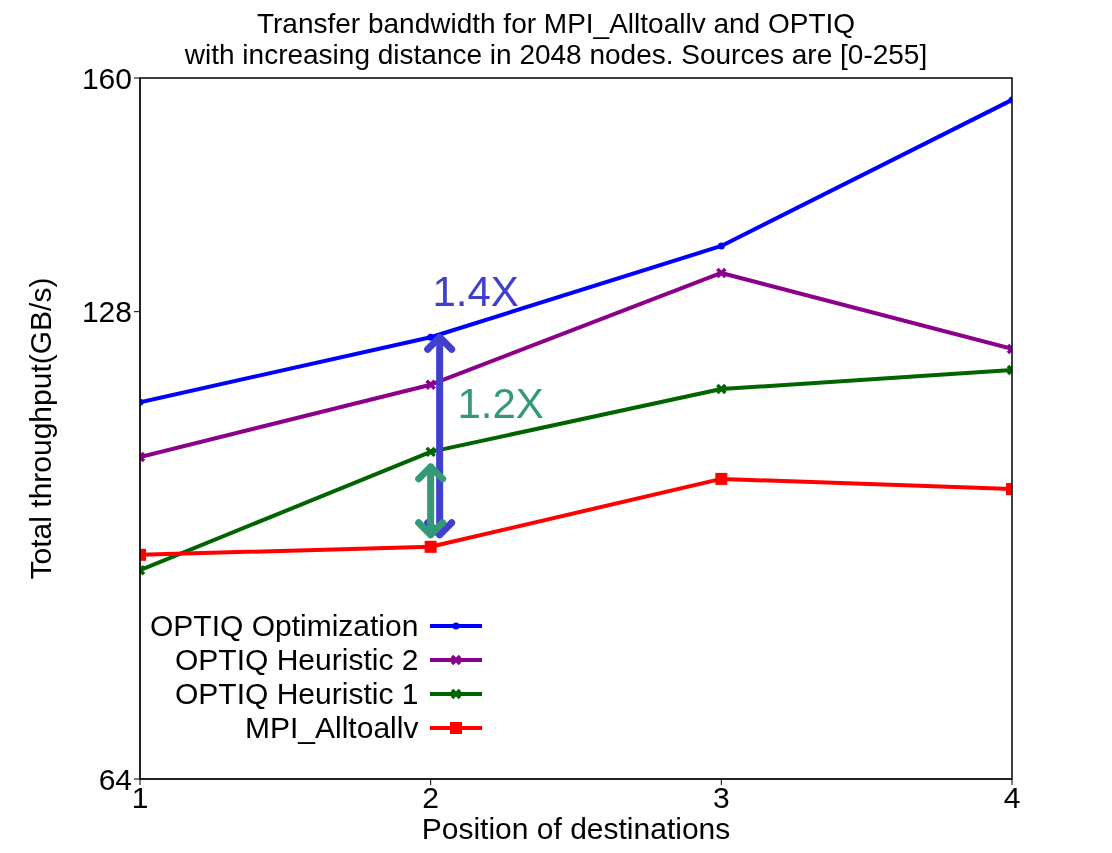 The height and width of the screenshot is (853, 1112). I want to click on x-tick-label: 1, so click(140, 798).